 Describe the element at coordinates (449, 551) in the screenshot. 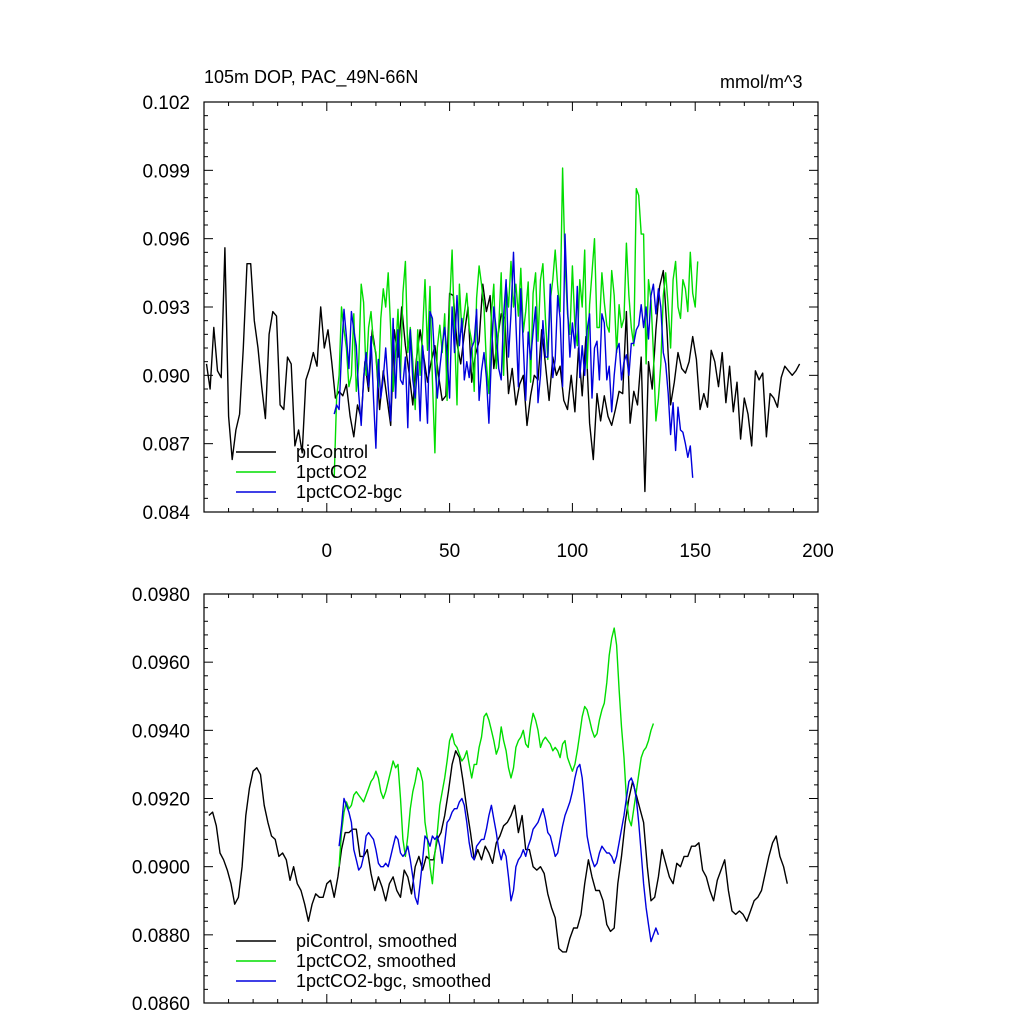

I see `x-tick-label: 50` at that location.